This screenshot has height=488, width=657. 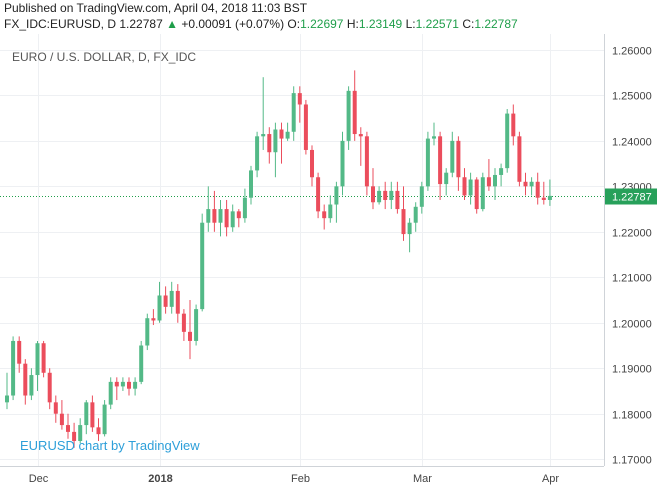 I want to click on x-tick-label: Apr, so click(x=550, y=479).